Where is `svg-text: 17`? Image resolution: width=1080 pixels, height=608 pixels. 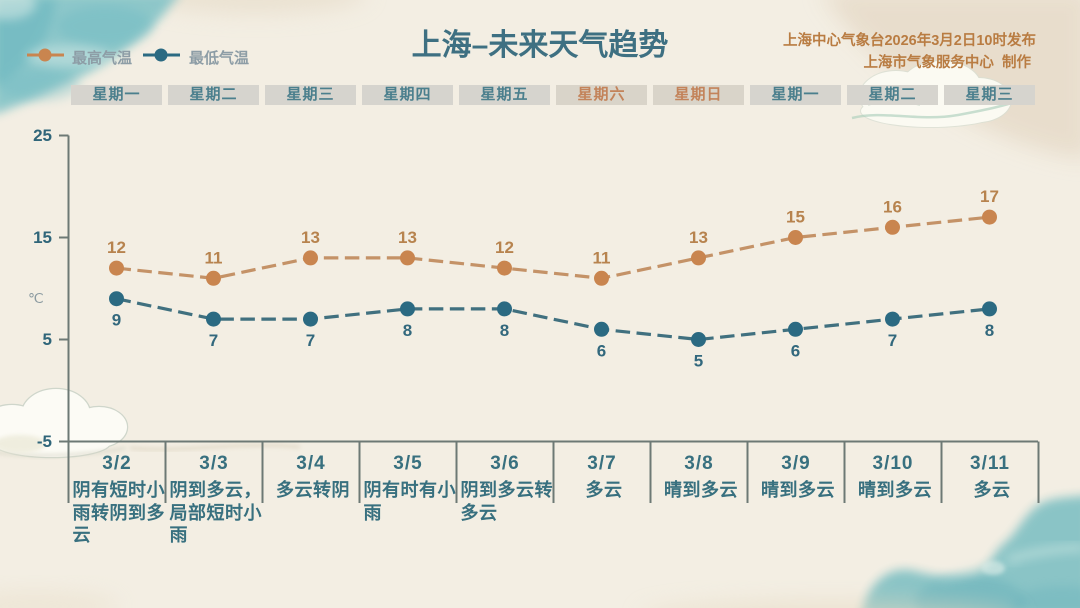 svg-text: 17 is located at coordinates (989, 196).